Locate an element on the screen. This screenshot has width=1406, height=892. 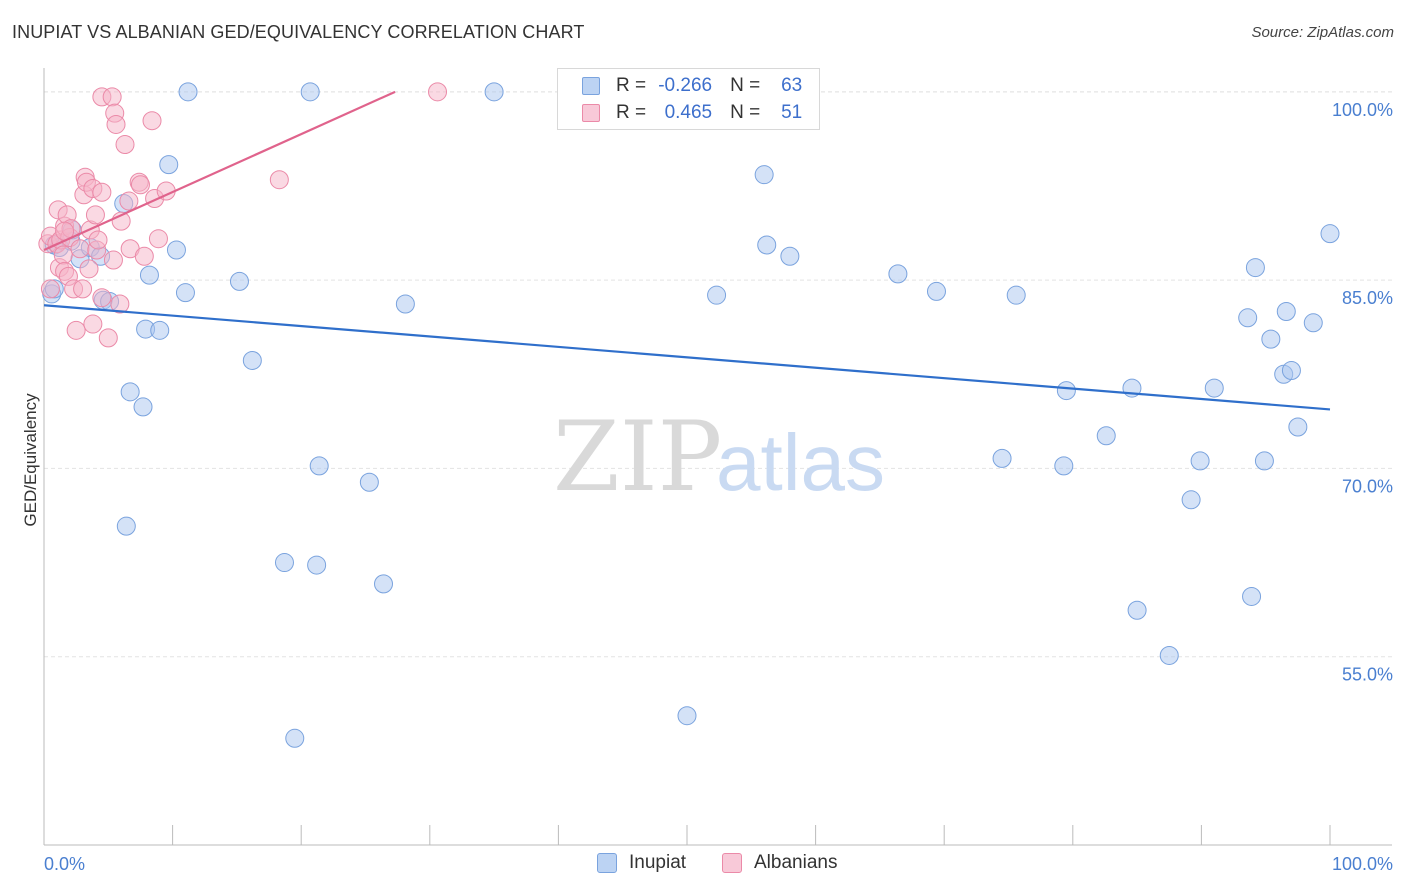
x-tick-label: 100.0% is located at coordinates (1362, 864).